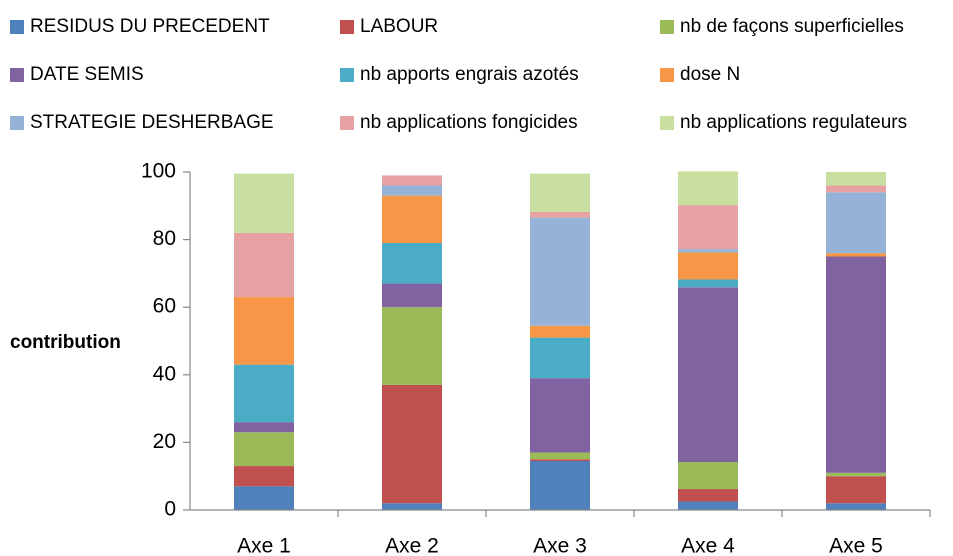 Image resolution: width=953 pixels, height=556 pixels. What do you see at coordinates (164, 306) in the screenshot?
I see `y-tick-label: 60` at bounding box center [164, 306].